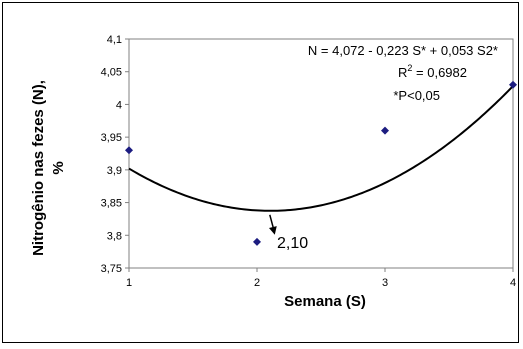 The height and width of the screenshot is (349, 523). I want to click on x-tick-label: 1, so click(129, 283).